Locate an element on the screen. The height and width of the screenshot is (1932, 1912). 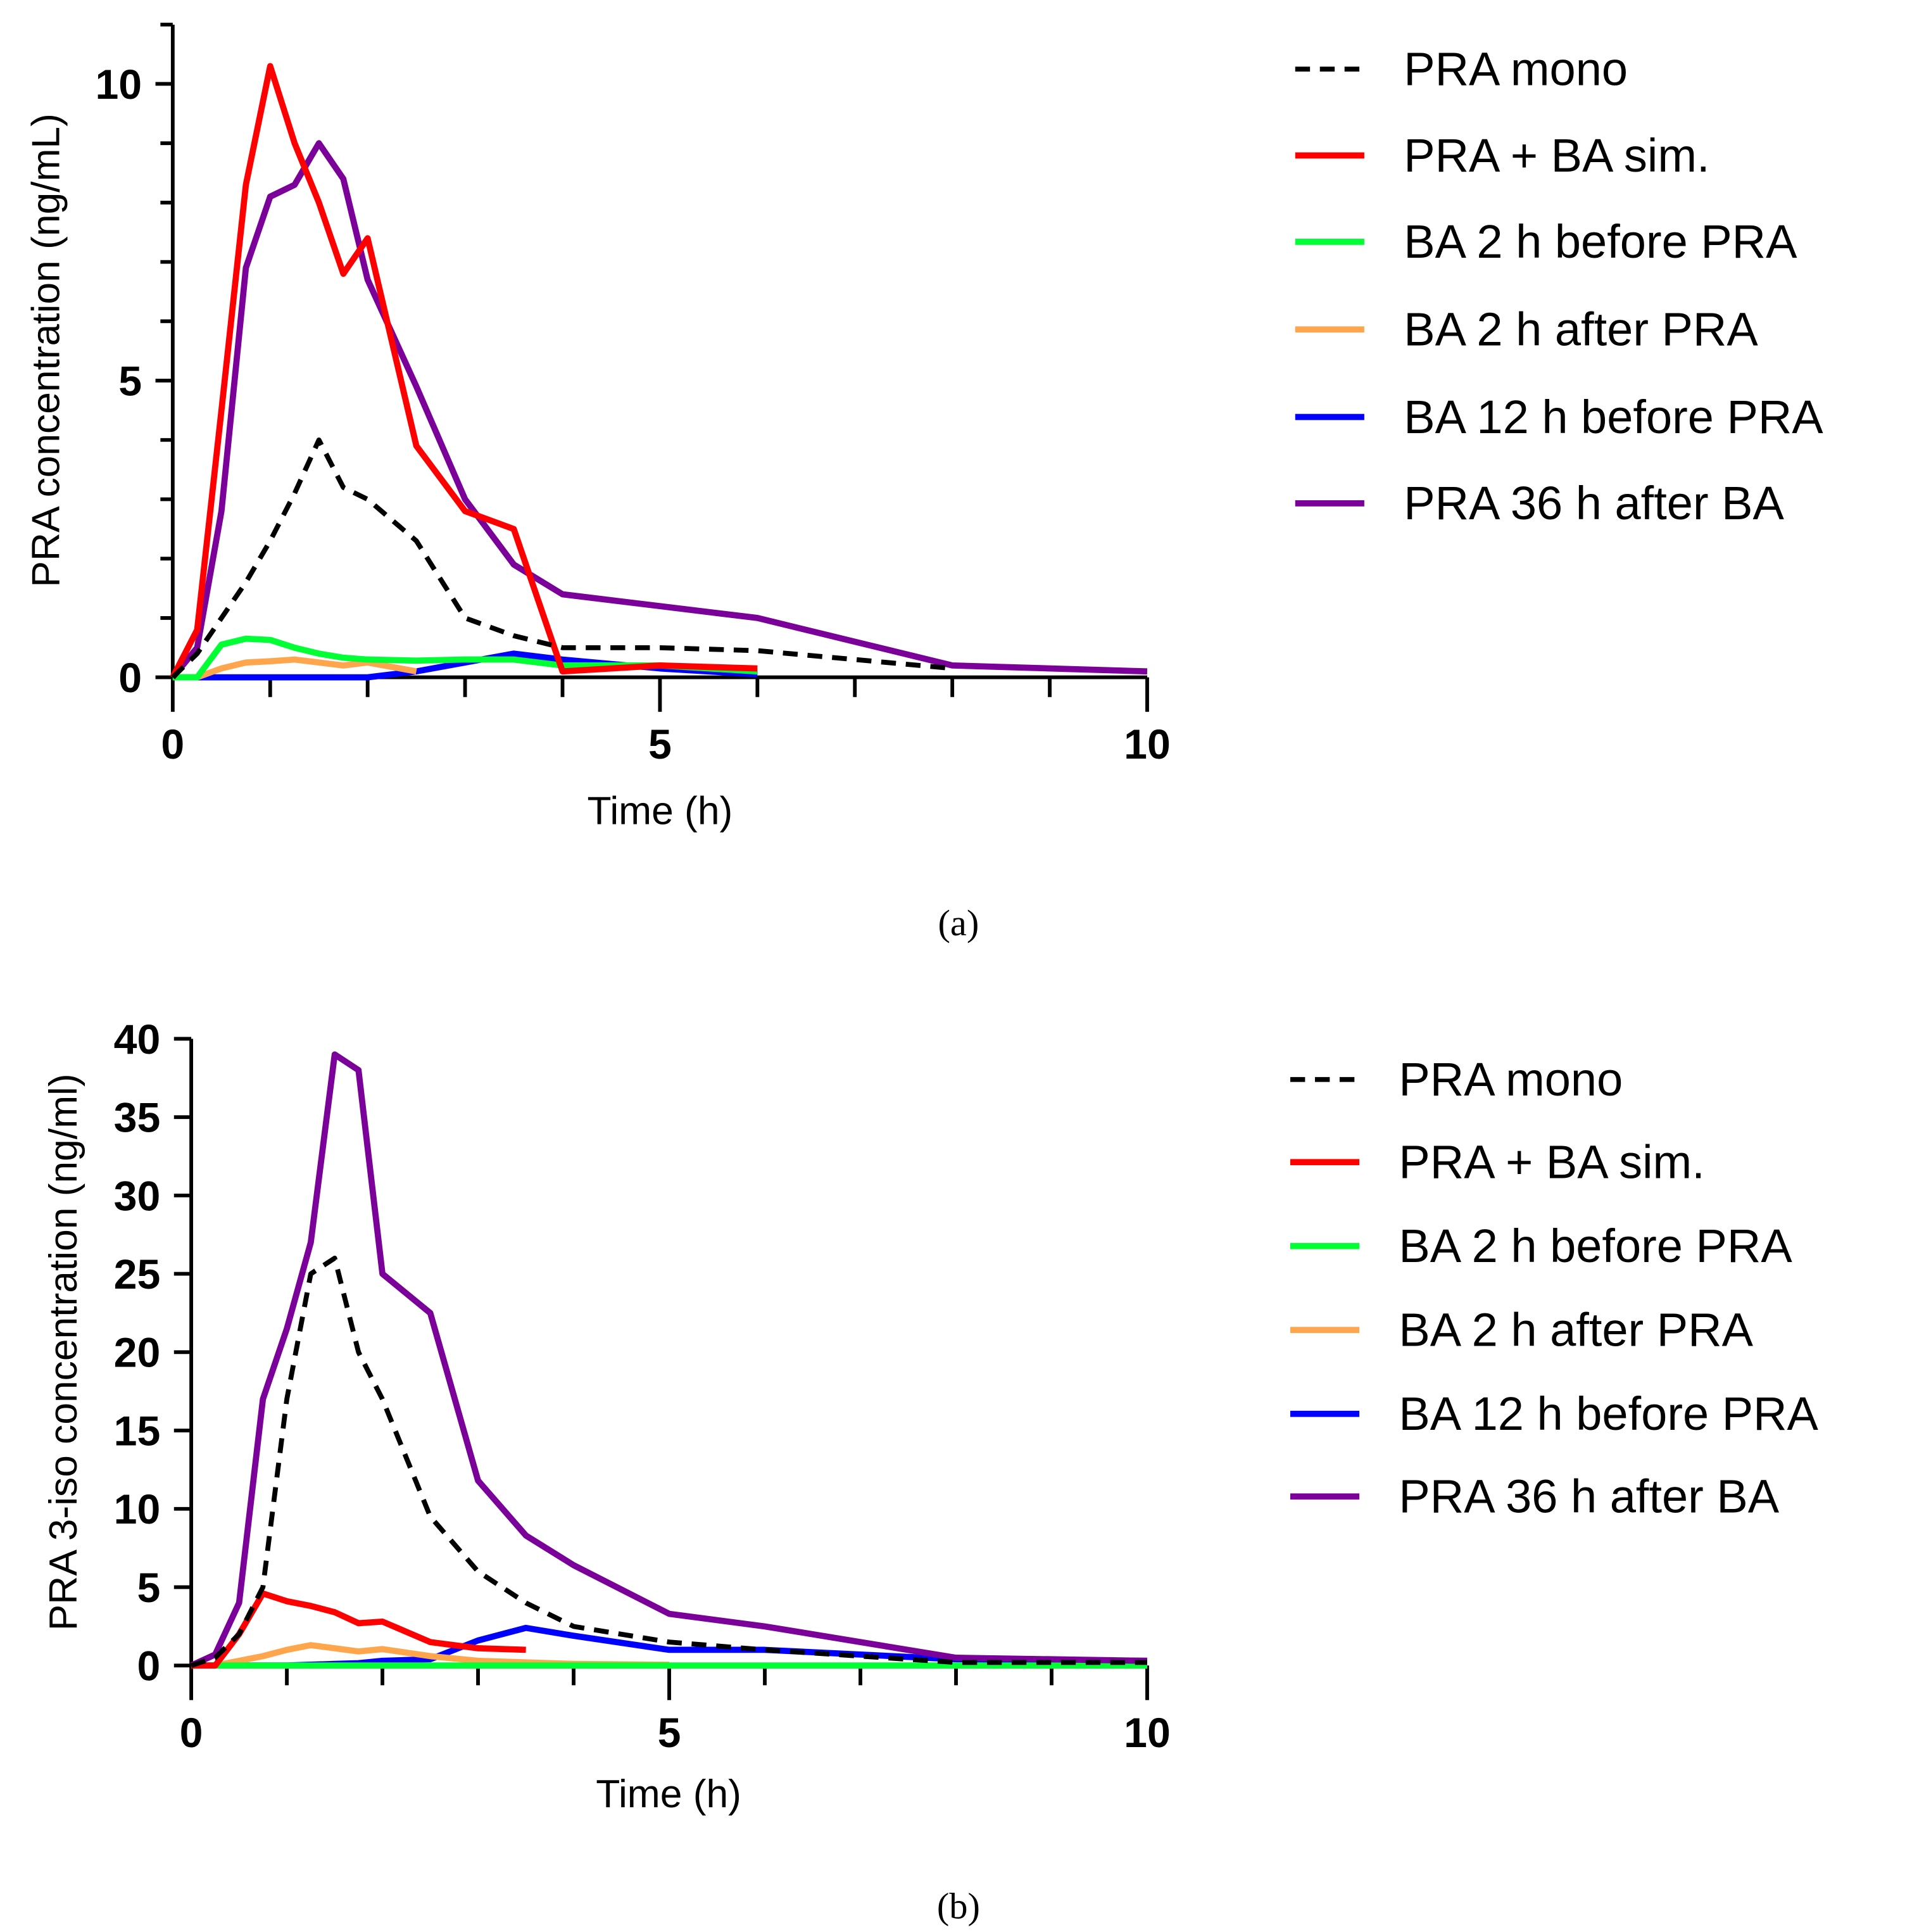
series-line-ba-2-h-before-pra is located at coordinates (465, 658).